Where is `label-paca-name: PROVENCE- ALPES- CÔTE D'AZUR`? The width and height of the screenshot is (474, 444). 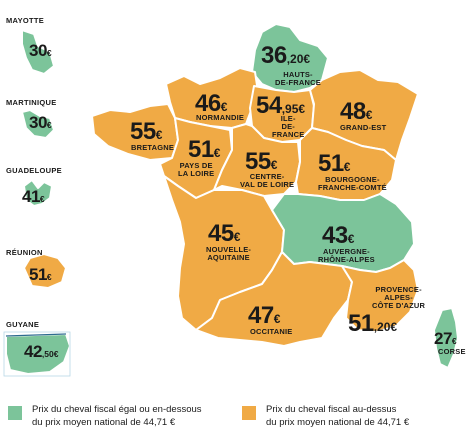 label-paca-name: PROVENCE- ALPES- CÔTE D'AZUR is located at coordinates (399, 297).